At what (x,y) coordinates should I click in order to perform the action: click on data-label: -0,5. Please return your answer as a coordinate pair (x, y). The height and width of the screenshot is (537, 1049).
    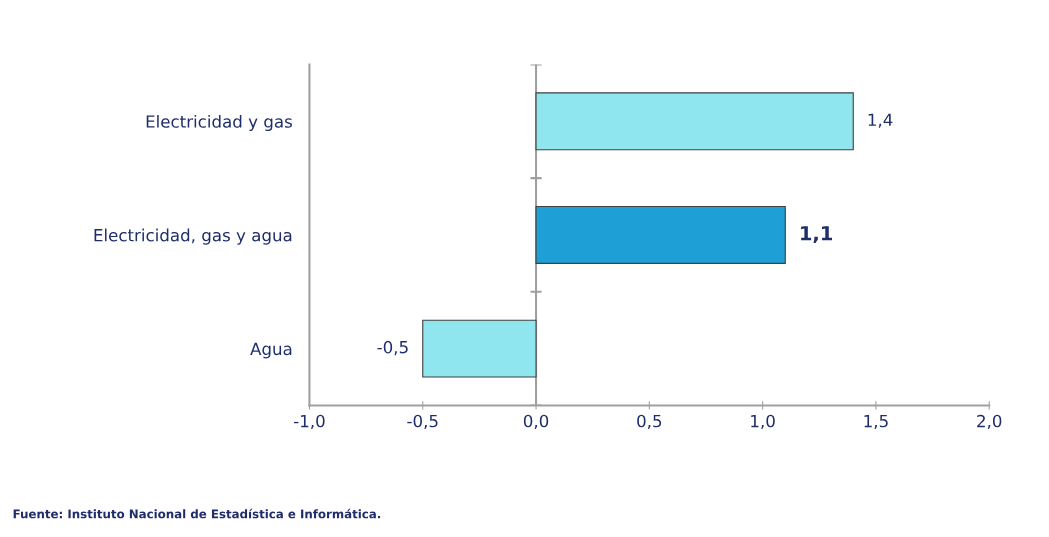
    Looking at the image, I should click on (392, 348).